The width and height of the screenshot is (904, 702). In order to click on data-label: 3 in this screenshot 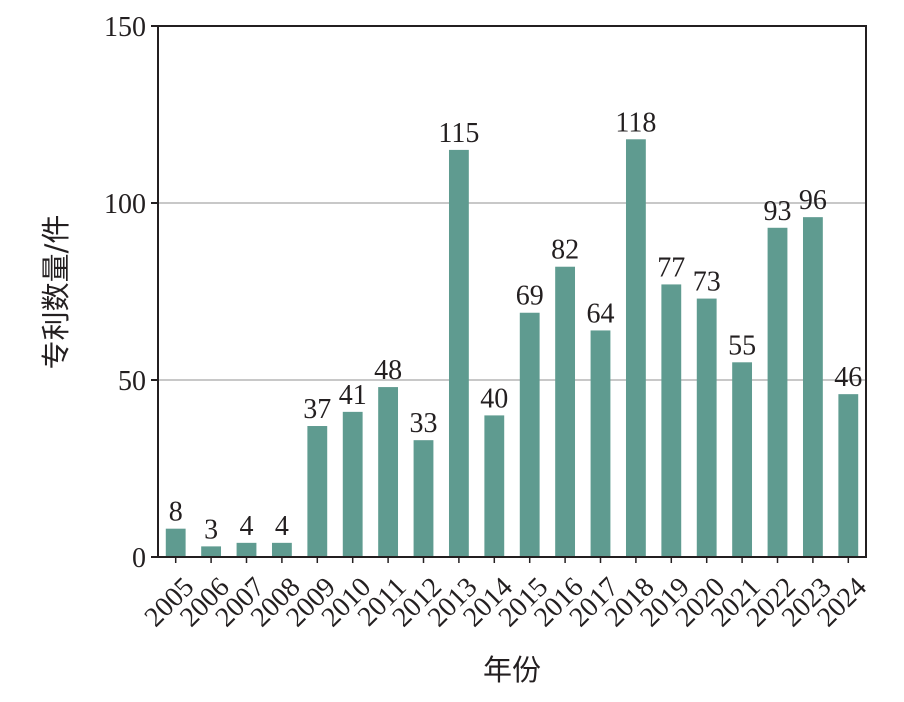, I will do `click(211, 529)`.